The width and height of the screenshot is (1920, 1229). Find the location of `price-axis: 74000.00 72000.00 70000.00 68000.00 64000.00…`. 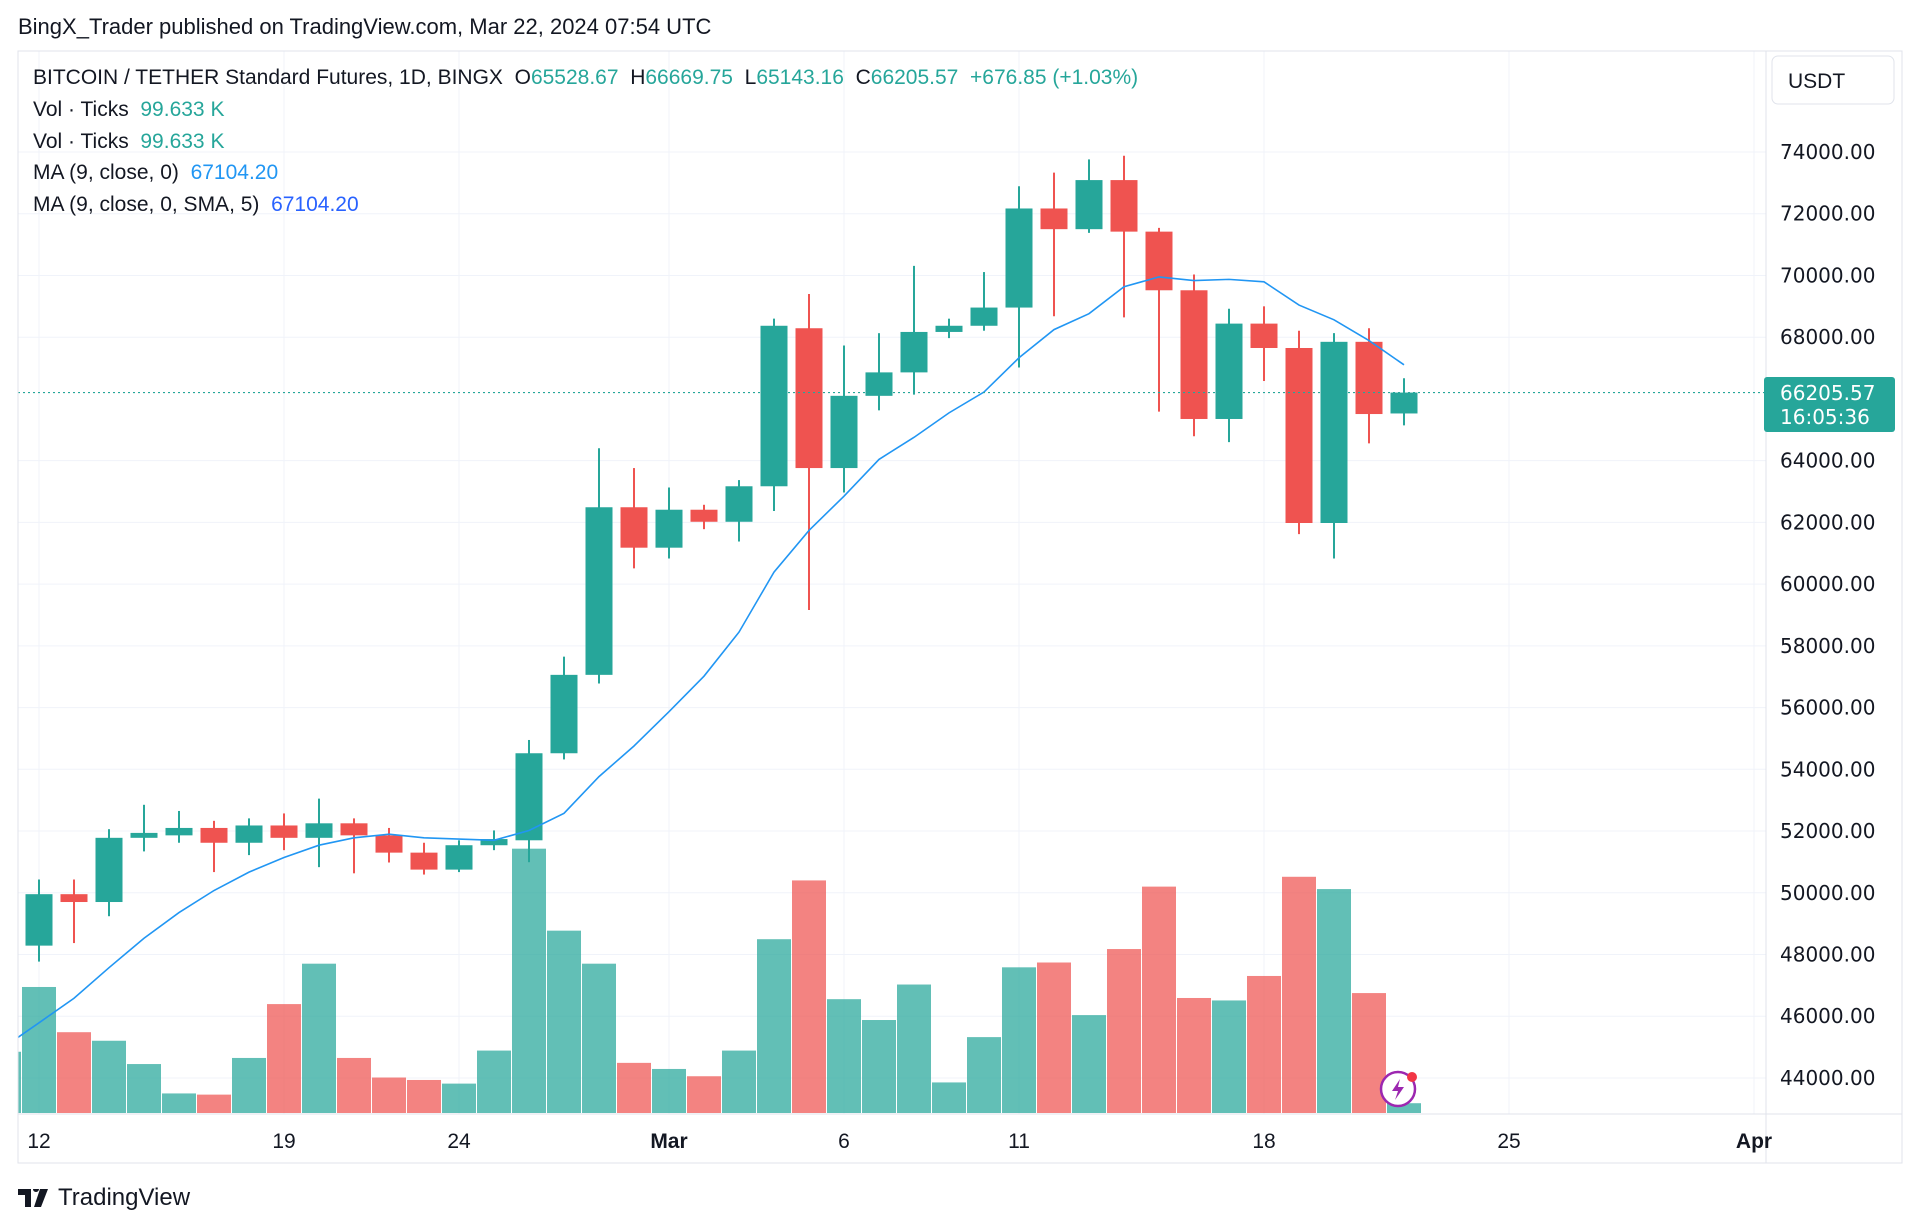

price-axis: 74000.00 72000.00 70000.00 68000.00 64000.00… is located at coordinates (1827, 615).